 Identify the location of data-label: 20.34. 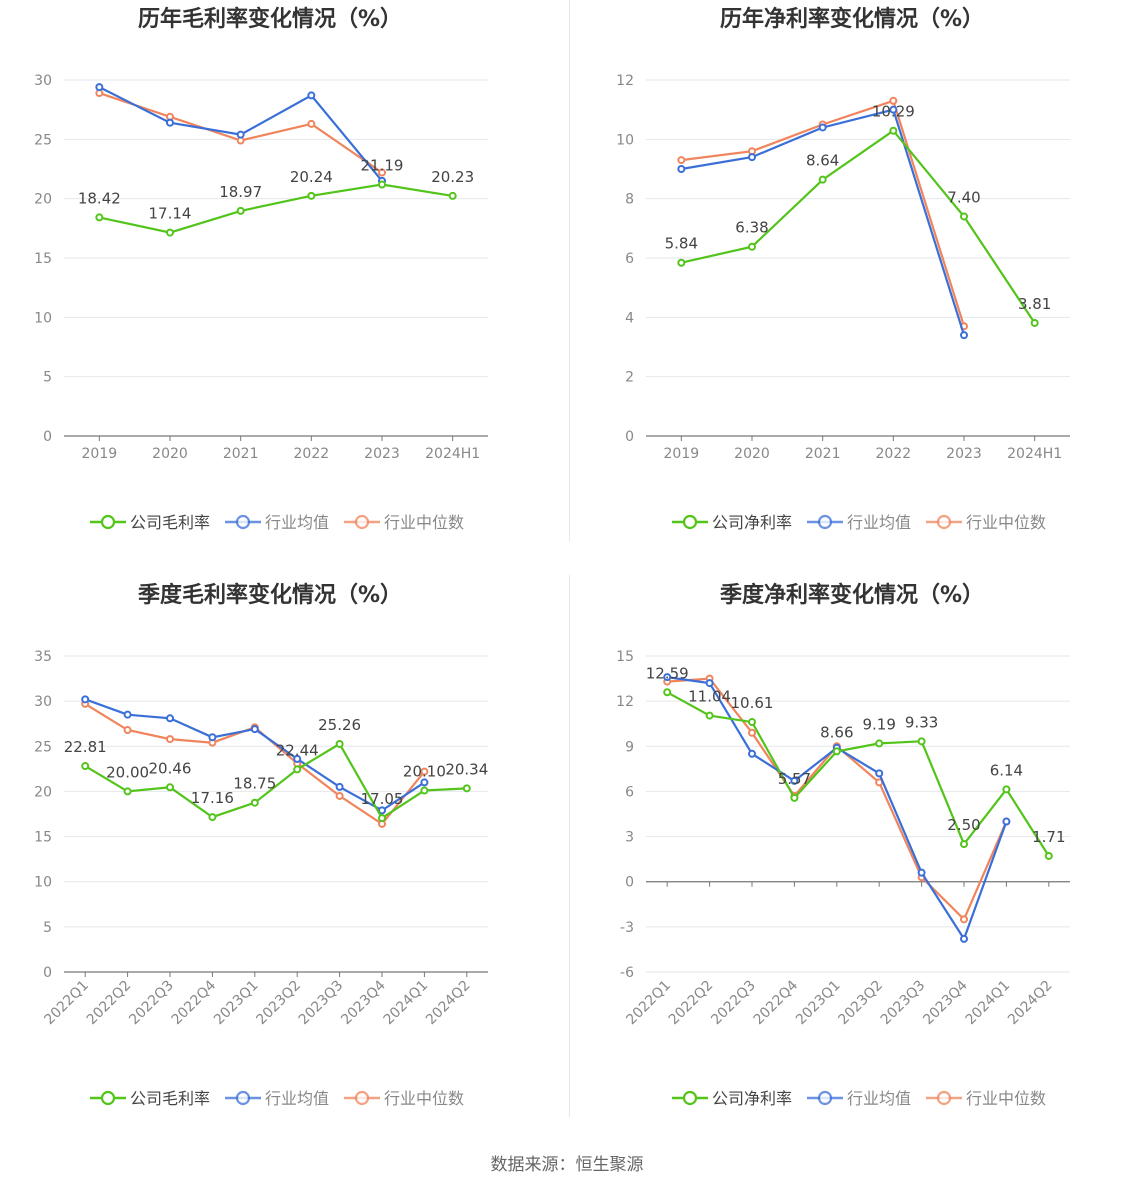
(466, 769).